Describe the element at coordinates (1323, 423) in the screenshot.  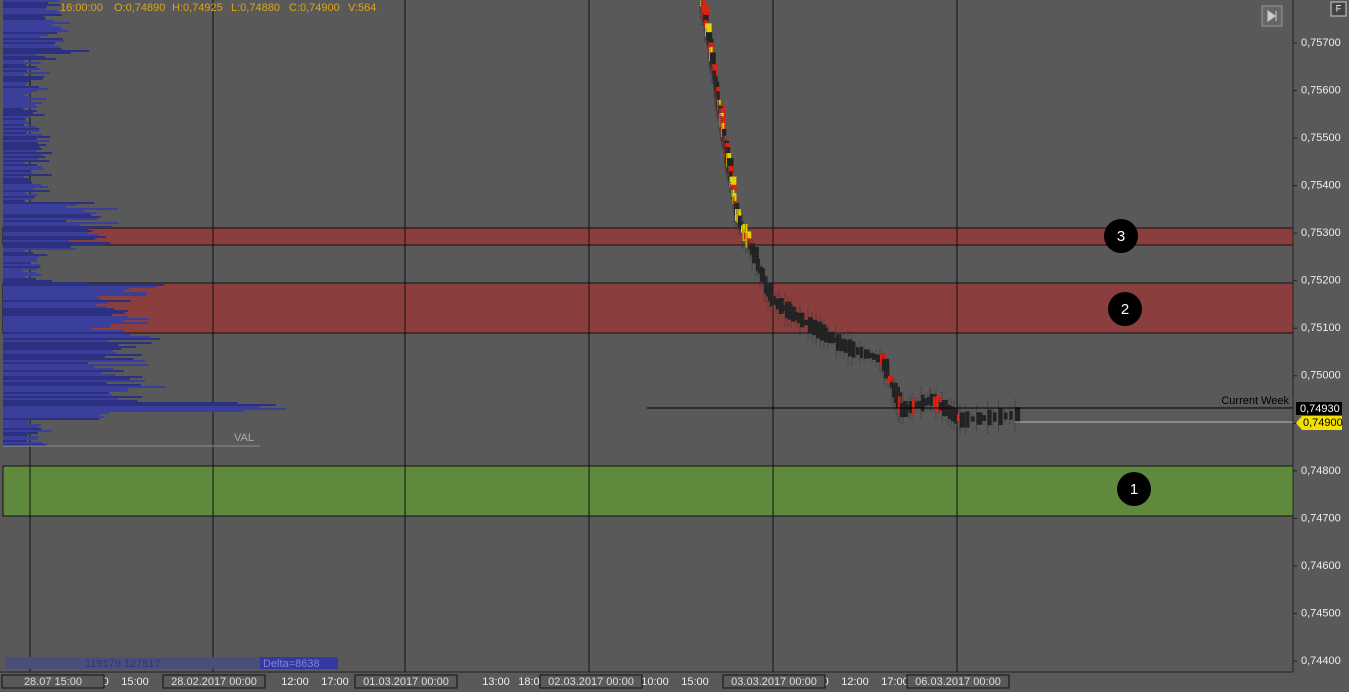
I see `last-price: 0,74900` at that location.